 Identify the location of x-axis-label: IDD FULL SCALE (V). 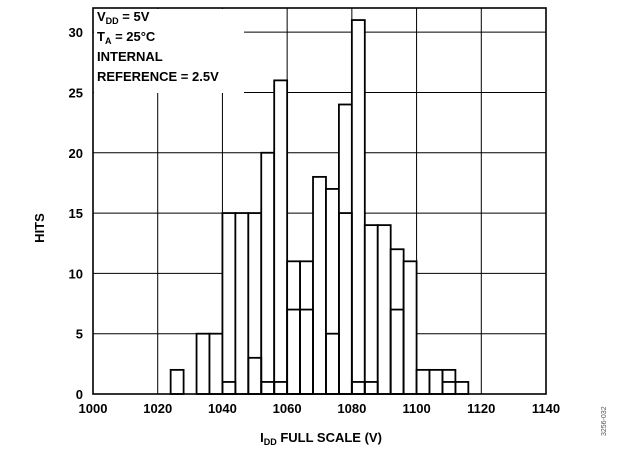
(321, 438).